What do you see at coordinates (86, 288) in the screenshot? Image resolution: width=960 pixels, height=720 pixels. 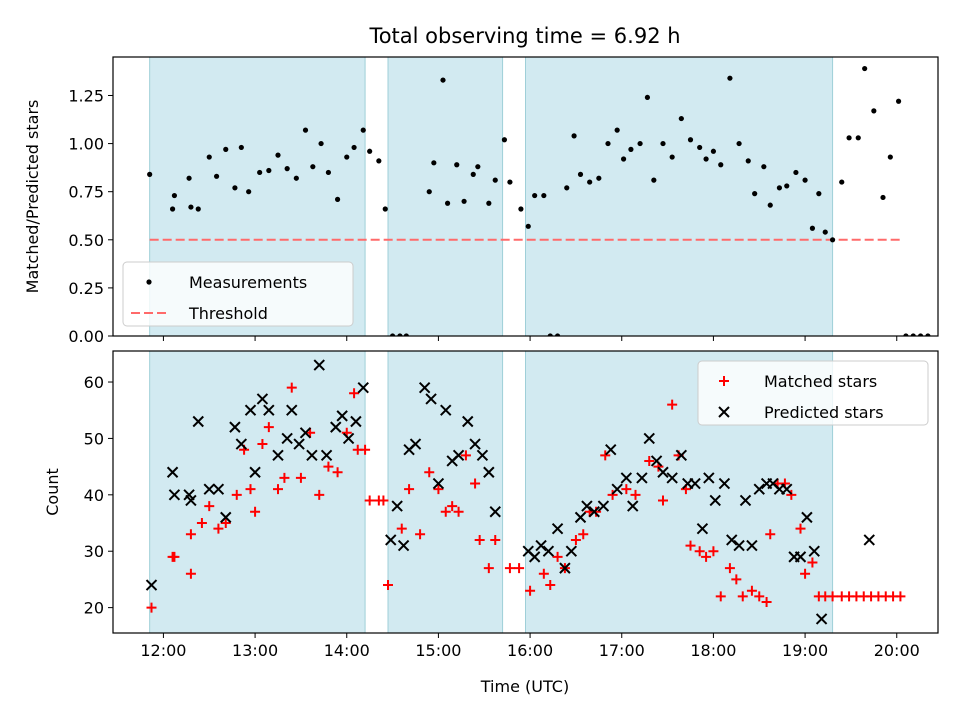 I see `y-tick-label: 0.25` at bounding box center [86, 288].